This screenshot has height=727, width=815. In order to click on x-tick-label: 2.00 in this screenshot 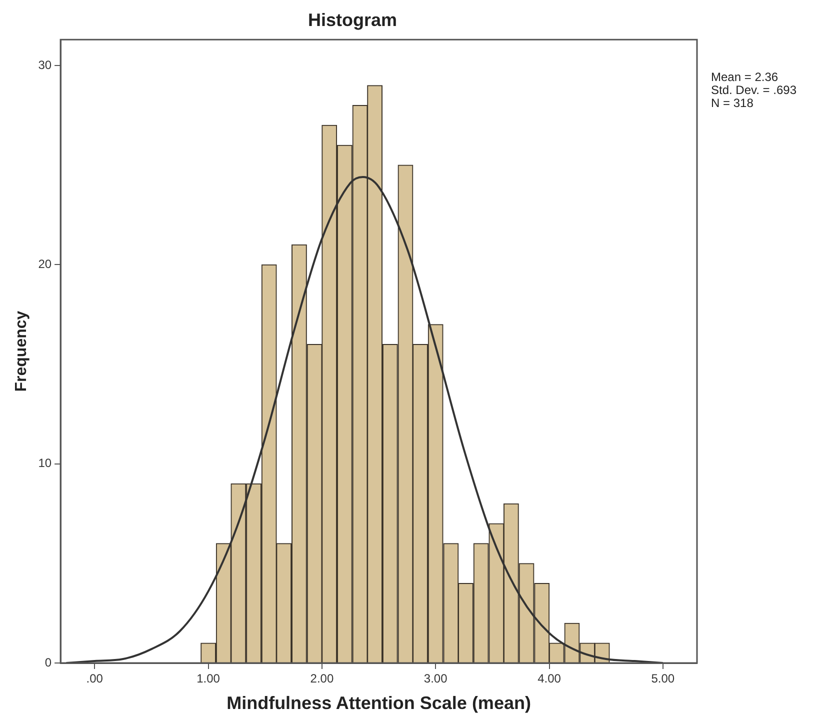, I will do `click(322, 679)`.